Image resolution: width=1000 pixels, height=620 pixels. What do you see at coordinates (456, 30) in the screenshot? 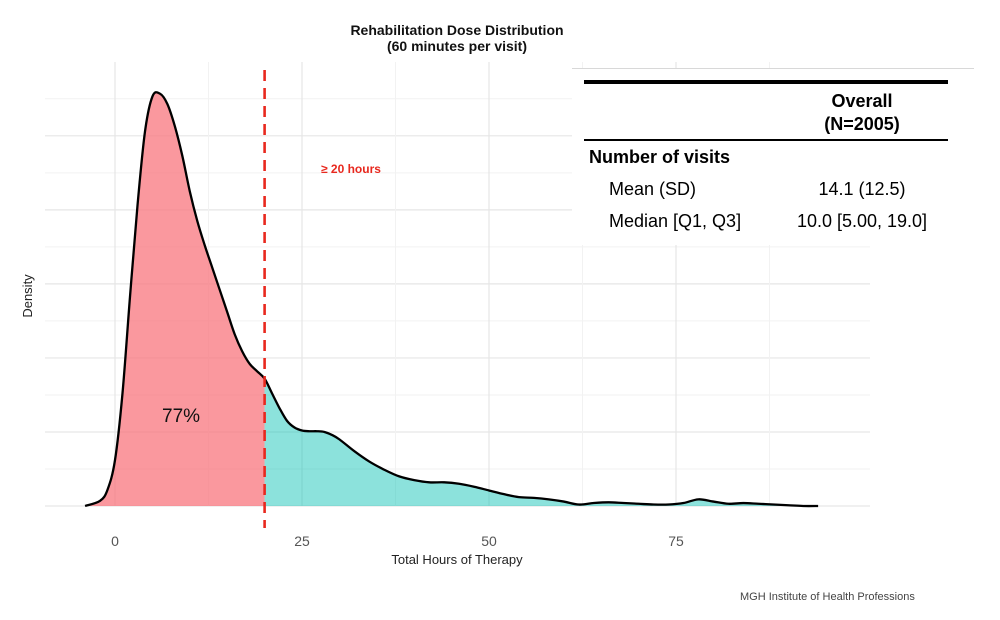
I see `chart-title: Rehabilitation Dose Distribution` at bounding box center [456, 30].